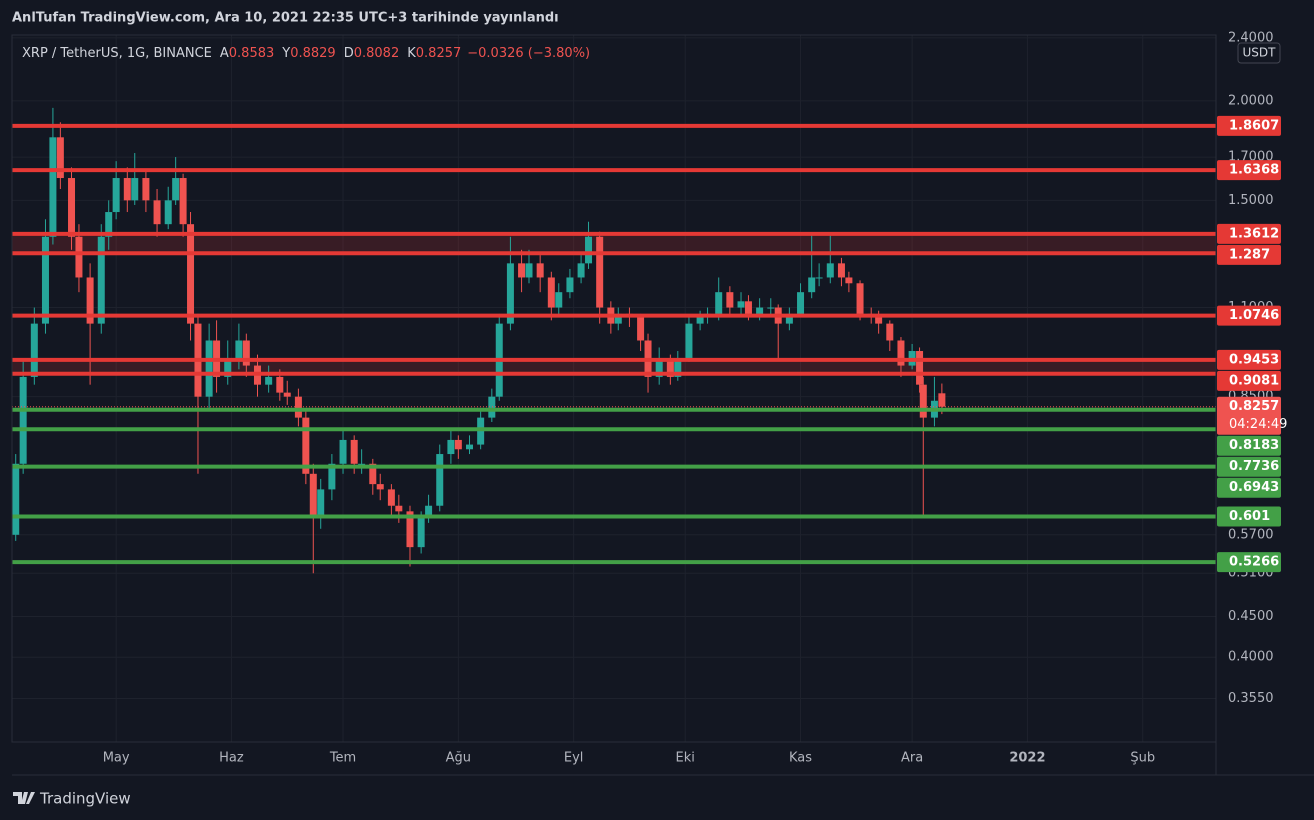 This screenshot has width=1314, height=820. I want to click on y-tick-label: 0.5700, so click(1251, 534).